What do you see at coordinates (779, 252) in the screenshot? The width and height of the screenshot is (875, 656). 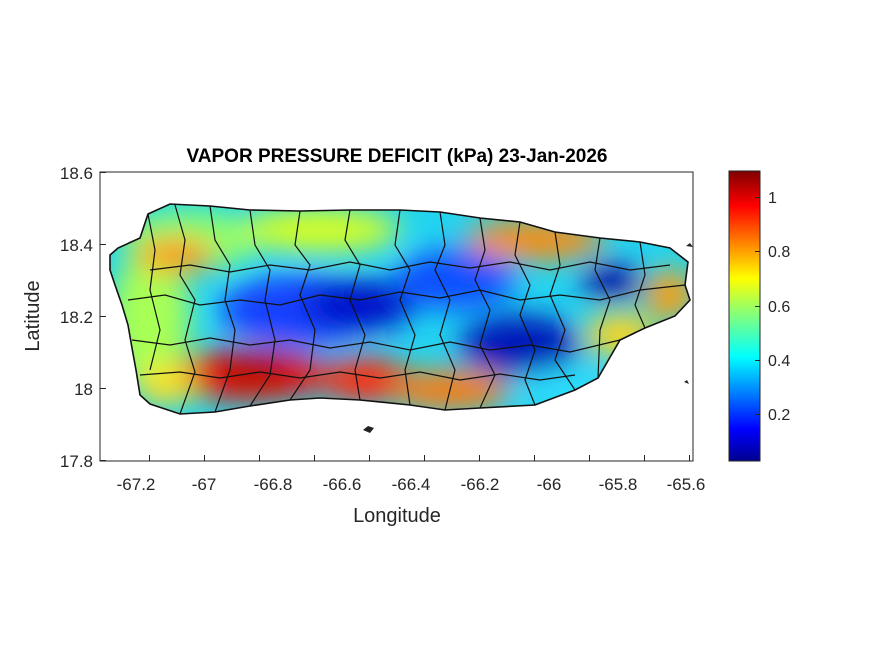 I see `colorbar-tick-label: 0.8` at bounding box center [779, 252].